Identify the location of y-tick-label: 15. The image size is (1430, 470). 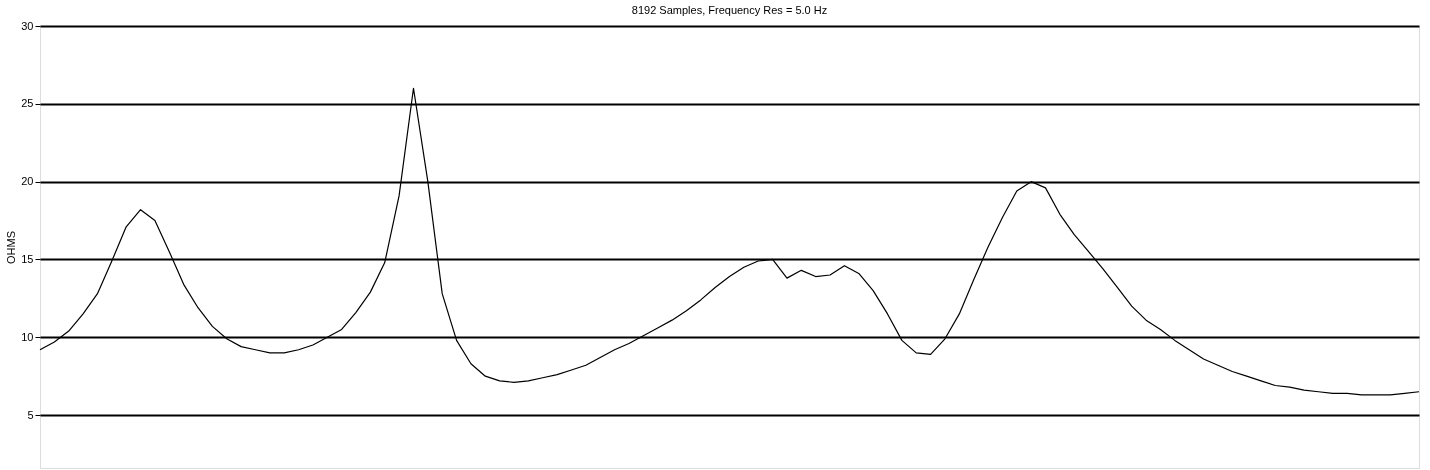
(27, 258).